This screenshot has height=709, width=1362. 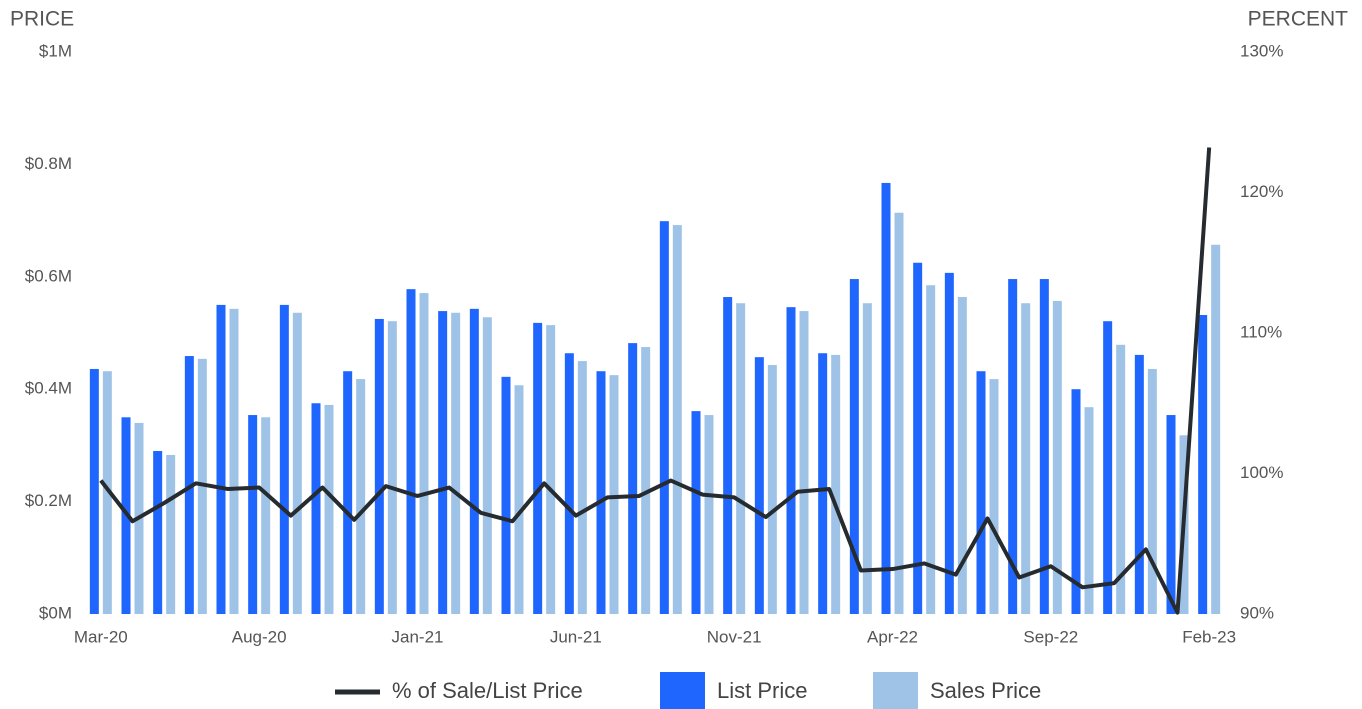 I want to click on y2-tick-label: 120%, so click(x=1261, y=191).